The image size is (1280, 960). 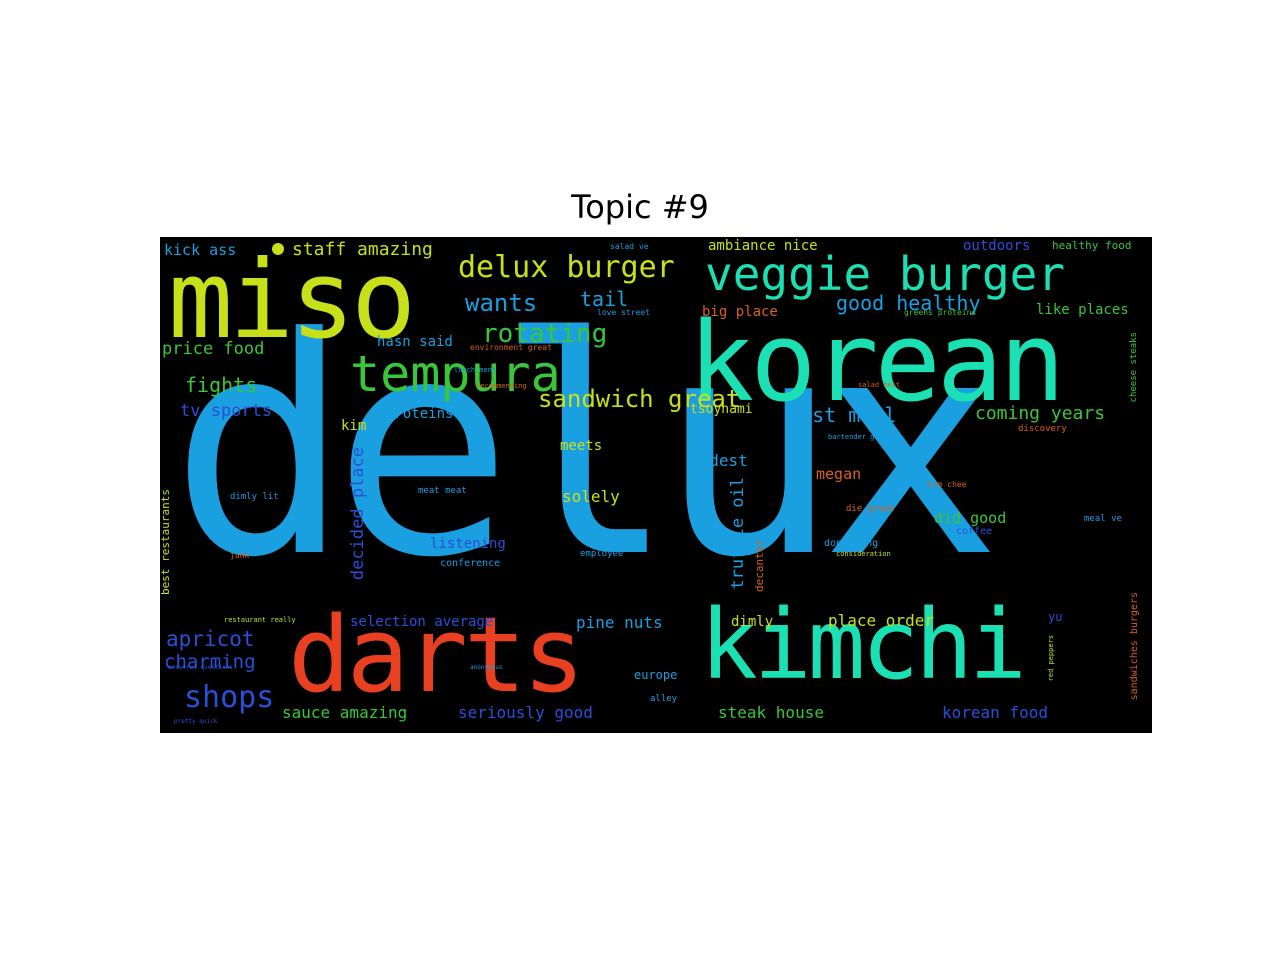 What do you see at coordinates (1051, 658) in the screenshot?
I see `word: red peppers` at bounding box center [1051, 658].